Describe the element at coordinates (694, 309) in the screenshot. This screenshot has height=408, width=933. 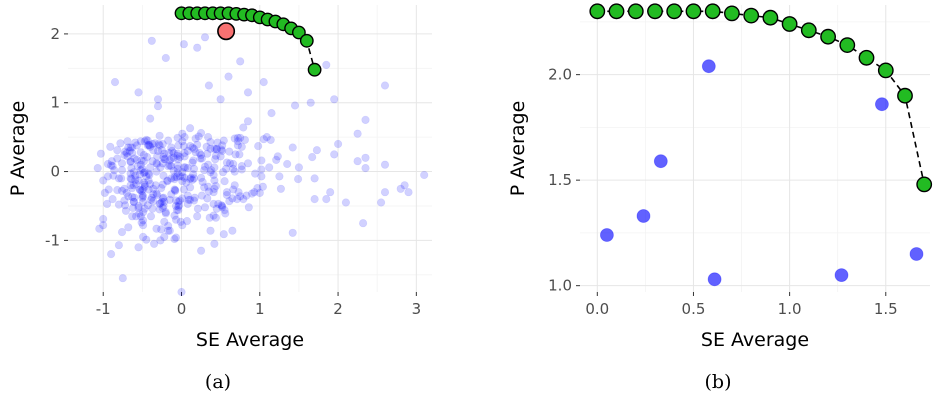
I see `x-tick-label: 0.5` at that location.